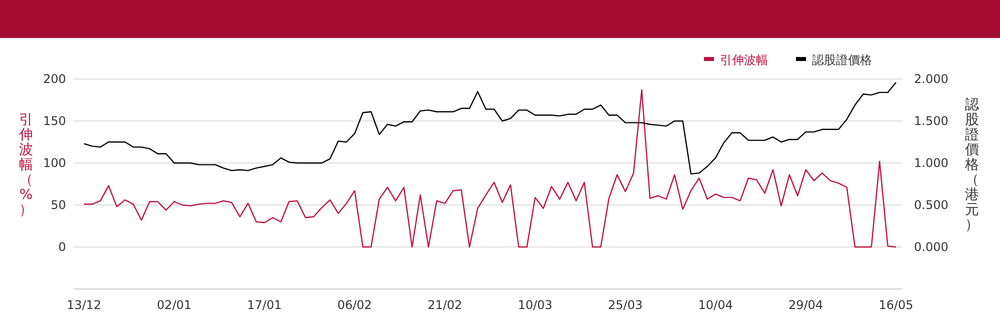  Describe the element at coordinates (931, 121) in the screenshot. I see `y2-tick-label: 1.500` at that location.